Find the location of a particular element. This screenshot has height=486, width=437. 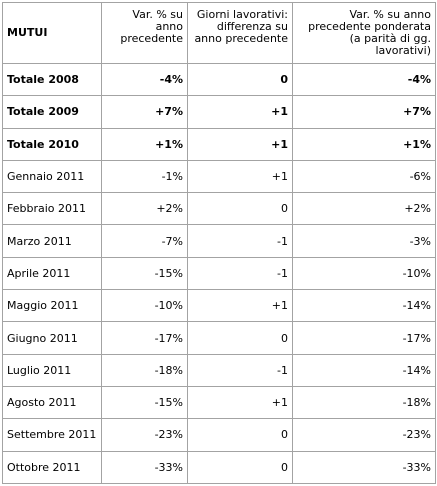

table-row: Gennaio 2011 -1% +1 -6% is located at coordinates (219, 176).